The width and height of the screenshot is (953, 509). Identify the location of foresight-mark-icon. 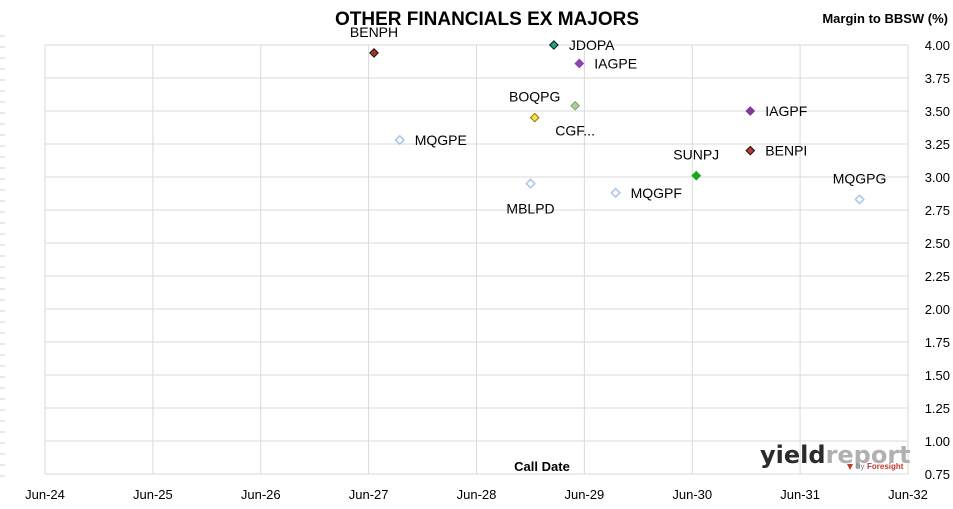
(850, 467).